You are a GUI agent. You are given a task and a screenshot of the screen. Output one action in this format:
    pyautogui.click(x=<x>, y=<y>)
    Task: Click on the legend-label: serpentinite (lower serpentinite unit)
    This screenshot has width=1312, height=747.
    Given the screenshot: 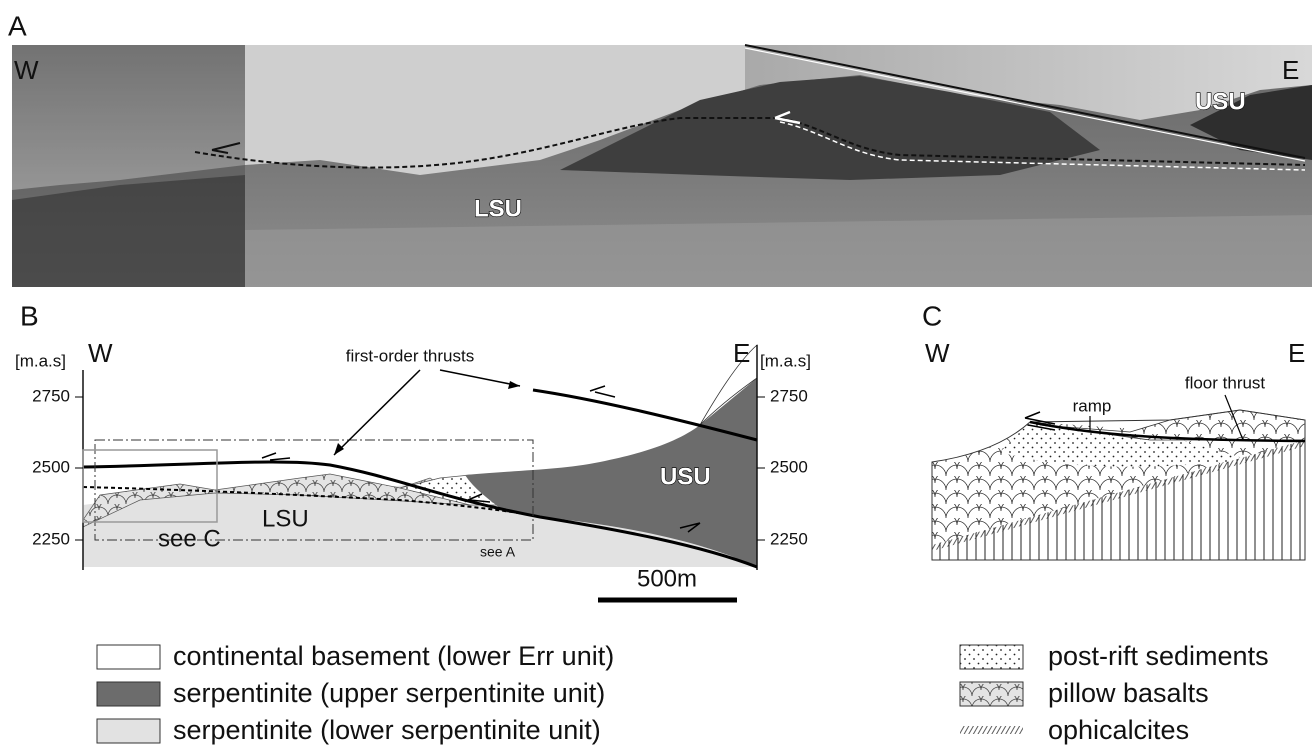 What is the action you would take?
    pyautogui.click(x=387, y=730)
    